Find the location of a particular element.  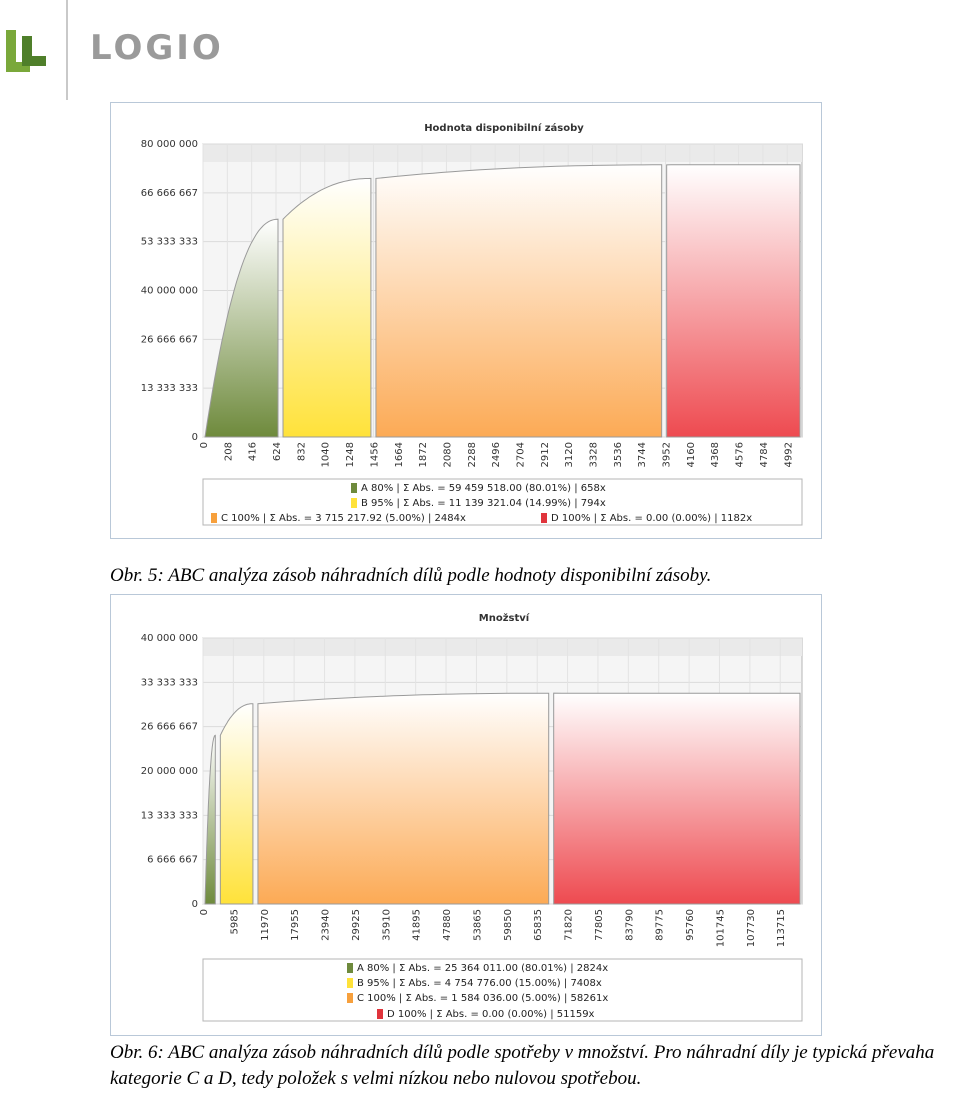

x-tick-label: 71820 is located at coordinates (569, 925).